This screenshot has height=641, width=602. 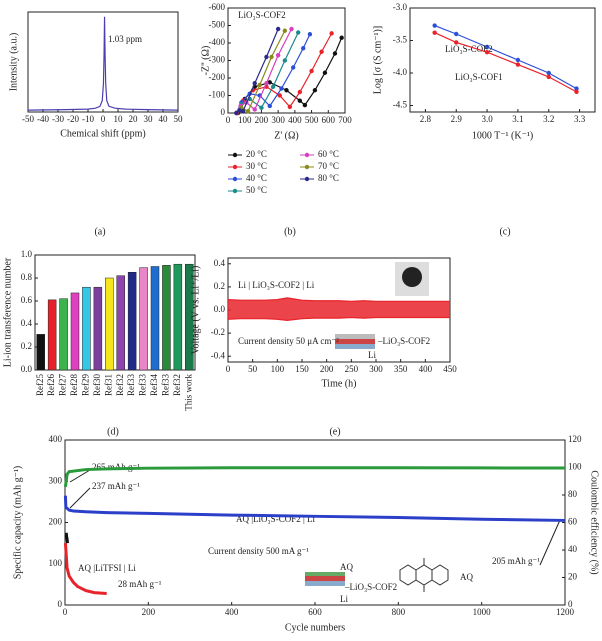 I want to click on x-tick-label: 2.8, so click(x=426, y=119).